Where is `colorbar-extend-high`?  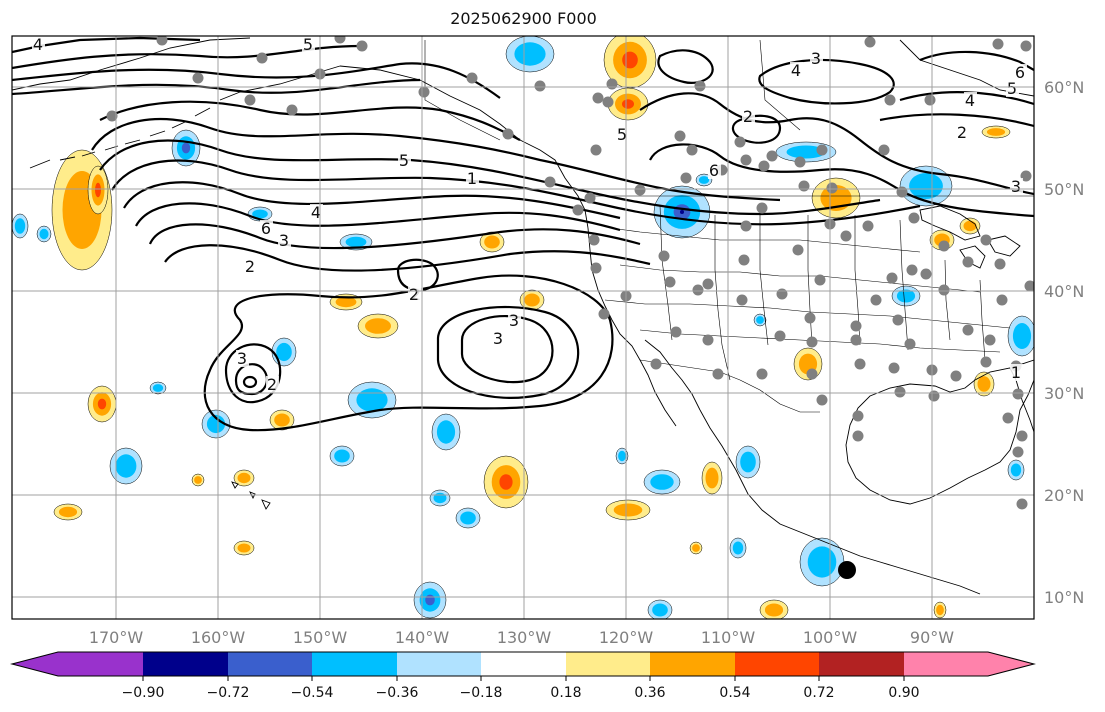
colorbar-extend-high is located at coordinates (1011, 664).